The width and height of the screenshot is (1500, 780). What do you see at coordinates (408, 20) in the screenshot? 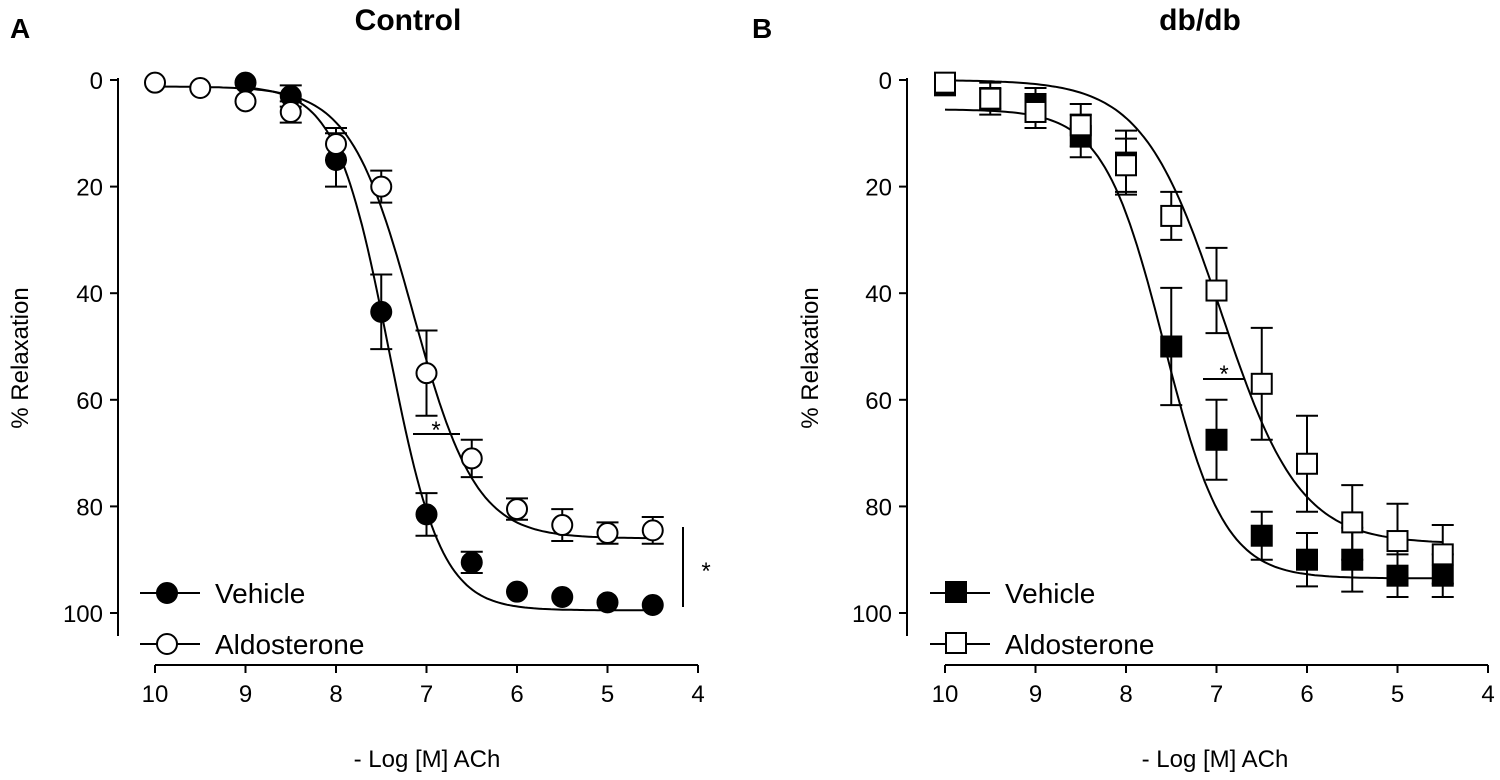
I see `panel-a-title: Control` at bounding box center [408, 20].